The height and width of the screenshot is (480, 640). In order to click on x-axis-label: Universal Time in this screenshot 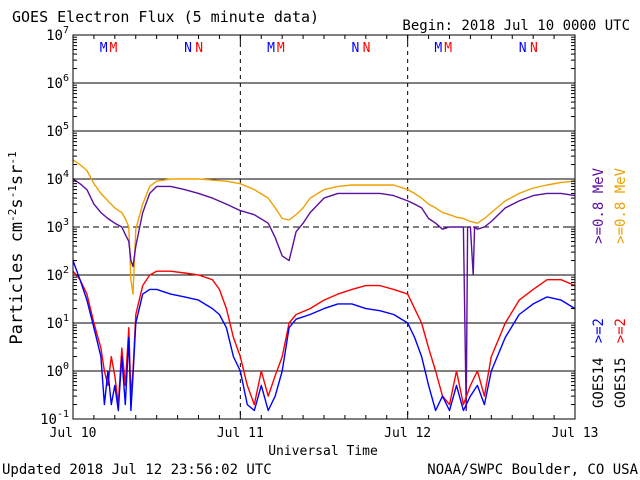, I will do `click(323, 451)`.